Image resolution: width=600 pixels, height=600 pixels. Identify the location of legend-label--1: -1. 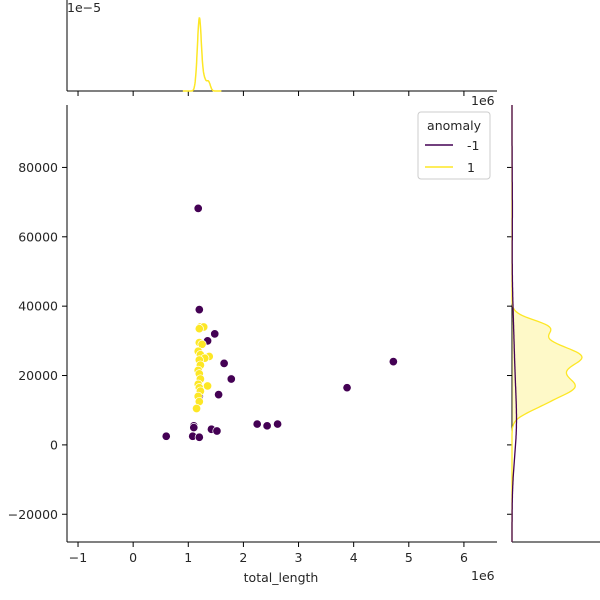
(473, 145).